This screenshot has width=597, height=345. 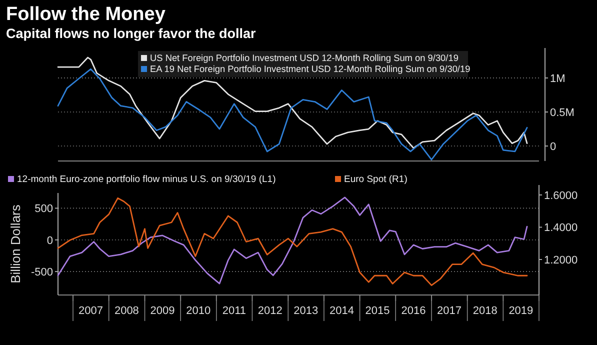 What do you see at coordinates (449, 311) in the screenshot?
I see `x-tick-label: 2017` at bounding box center [449, 311].